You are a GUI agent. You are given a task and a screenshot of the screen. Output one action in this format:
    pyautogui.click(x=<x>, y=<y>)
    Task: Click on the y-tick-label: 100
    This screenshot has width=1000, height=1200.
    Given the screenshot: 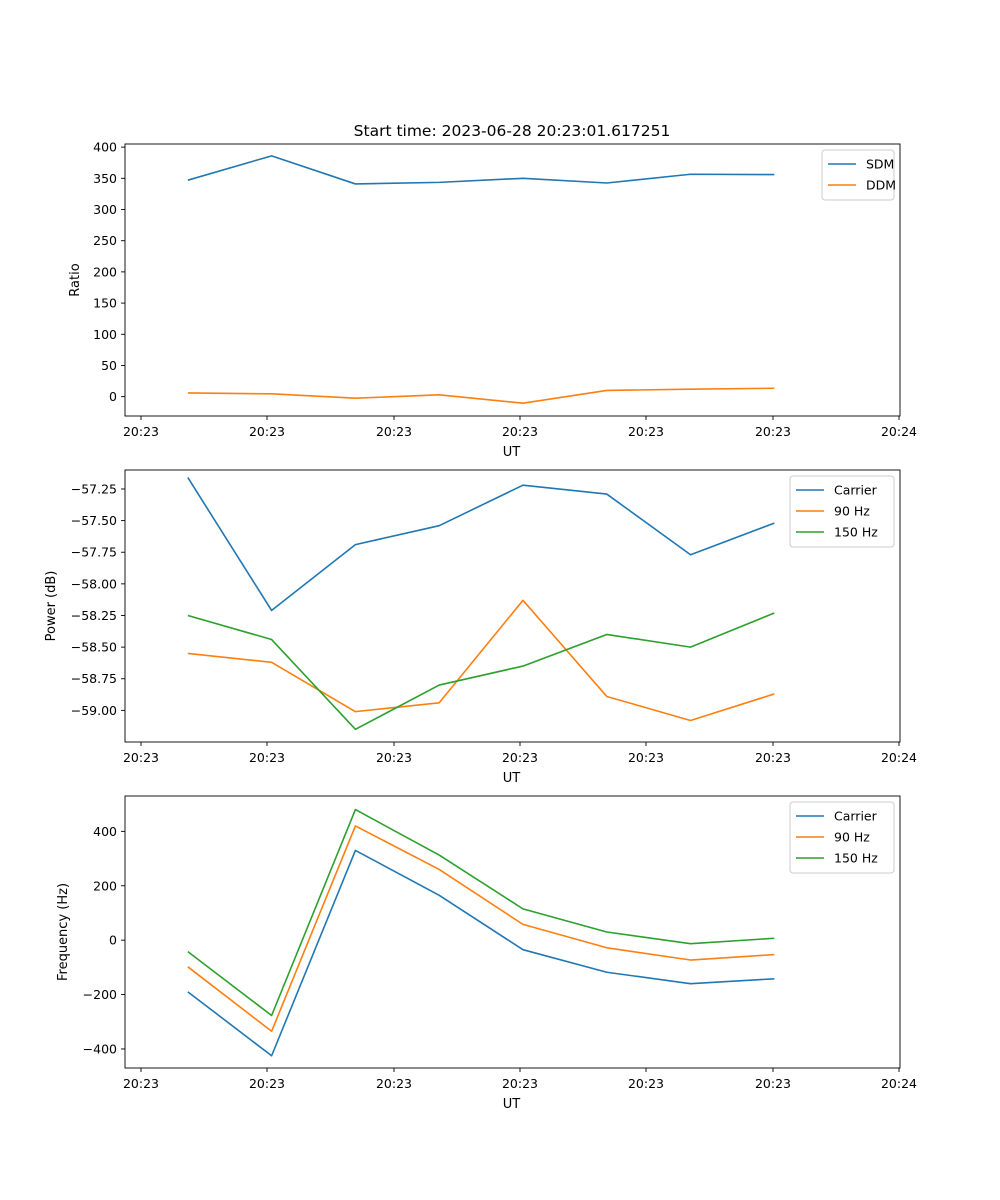 What is the action you would take?
    pyautogui.click(x=105, y=334)
    